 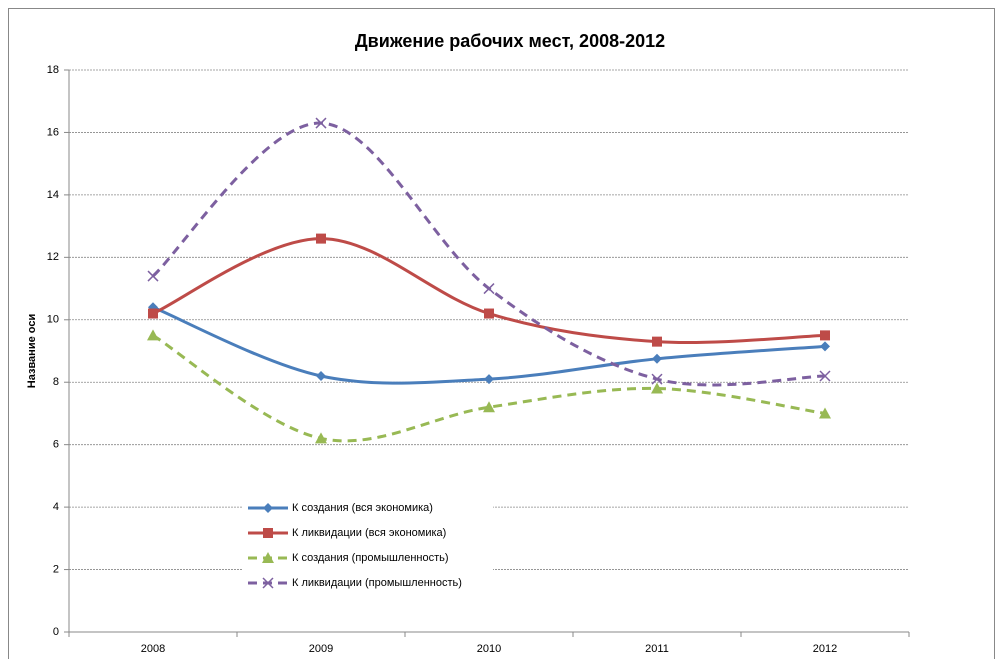 I want to click on legend-box, so click(x=368, y=546).